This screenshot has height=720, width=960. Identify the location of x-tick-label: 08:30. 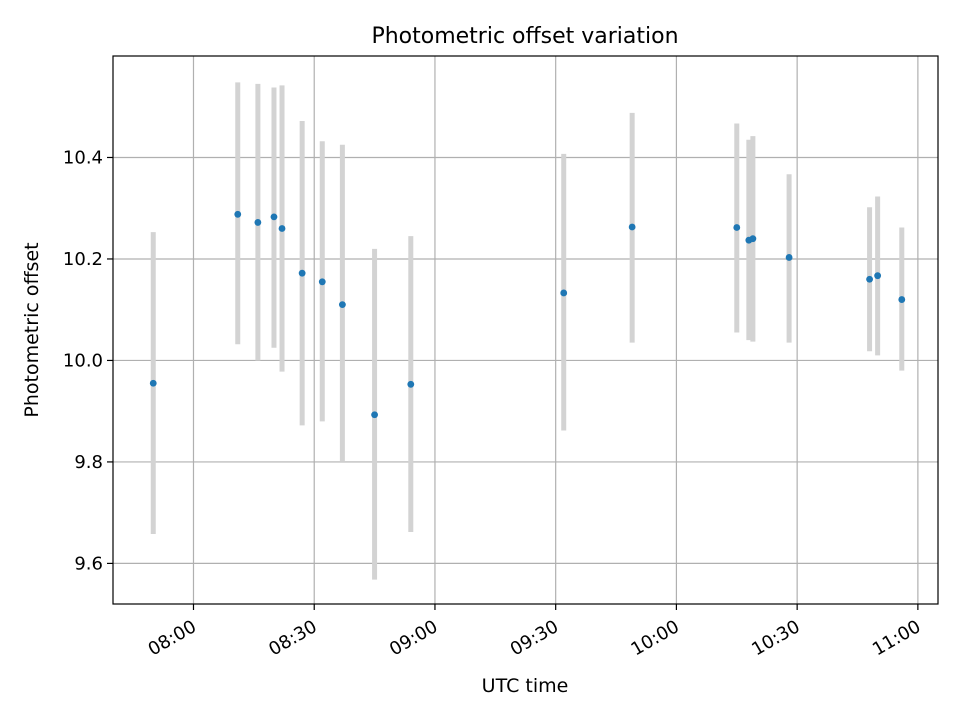
(292, 638).